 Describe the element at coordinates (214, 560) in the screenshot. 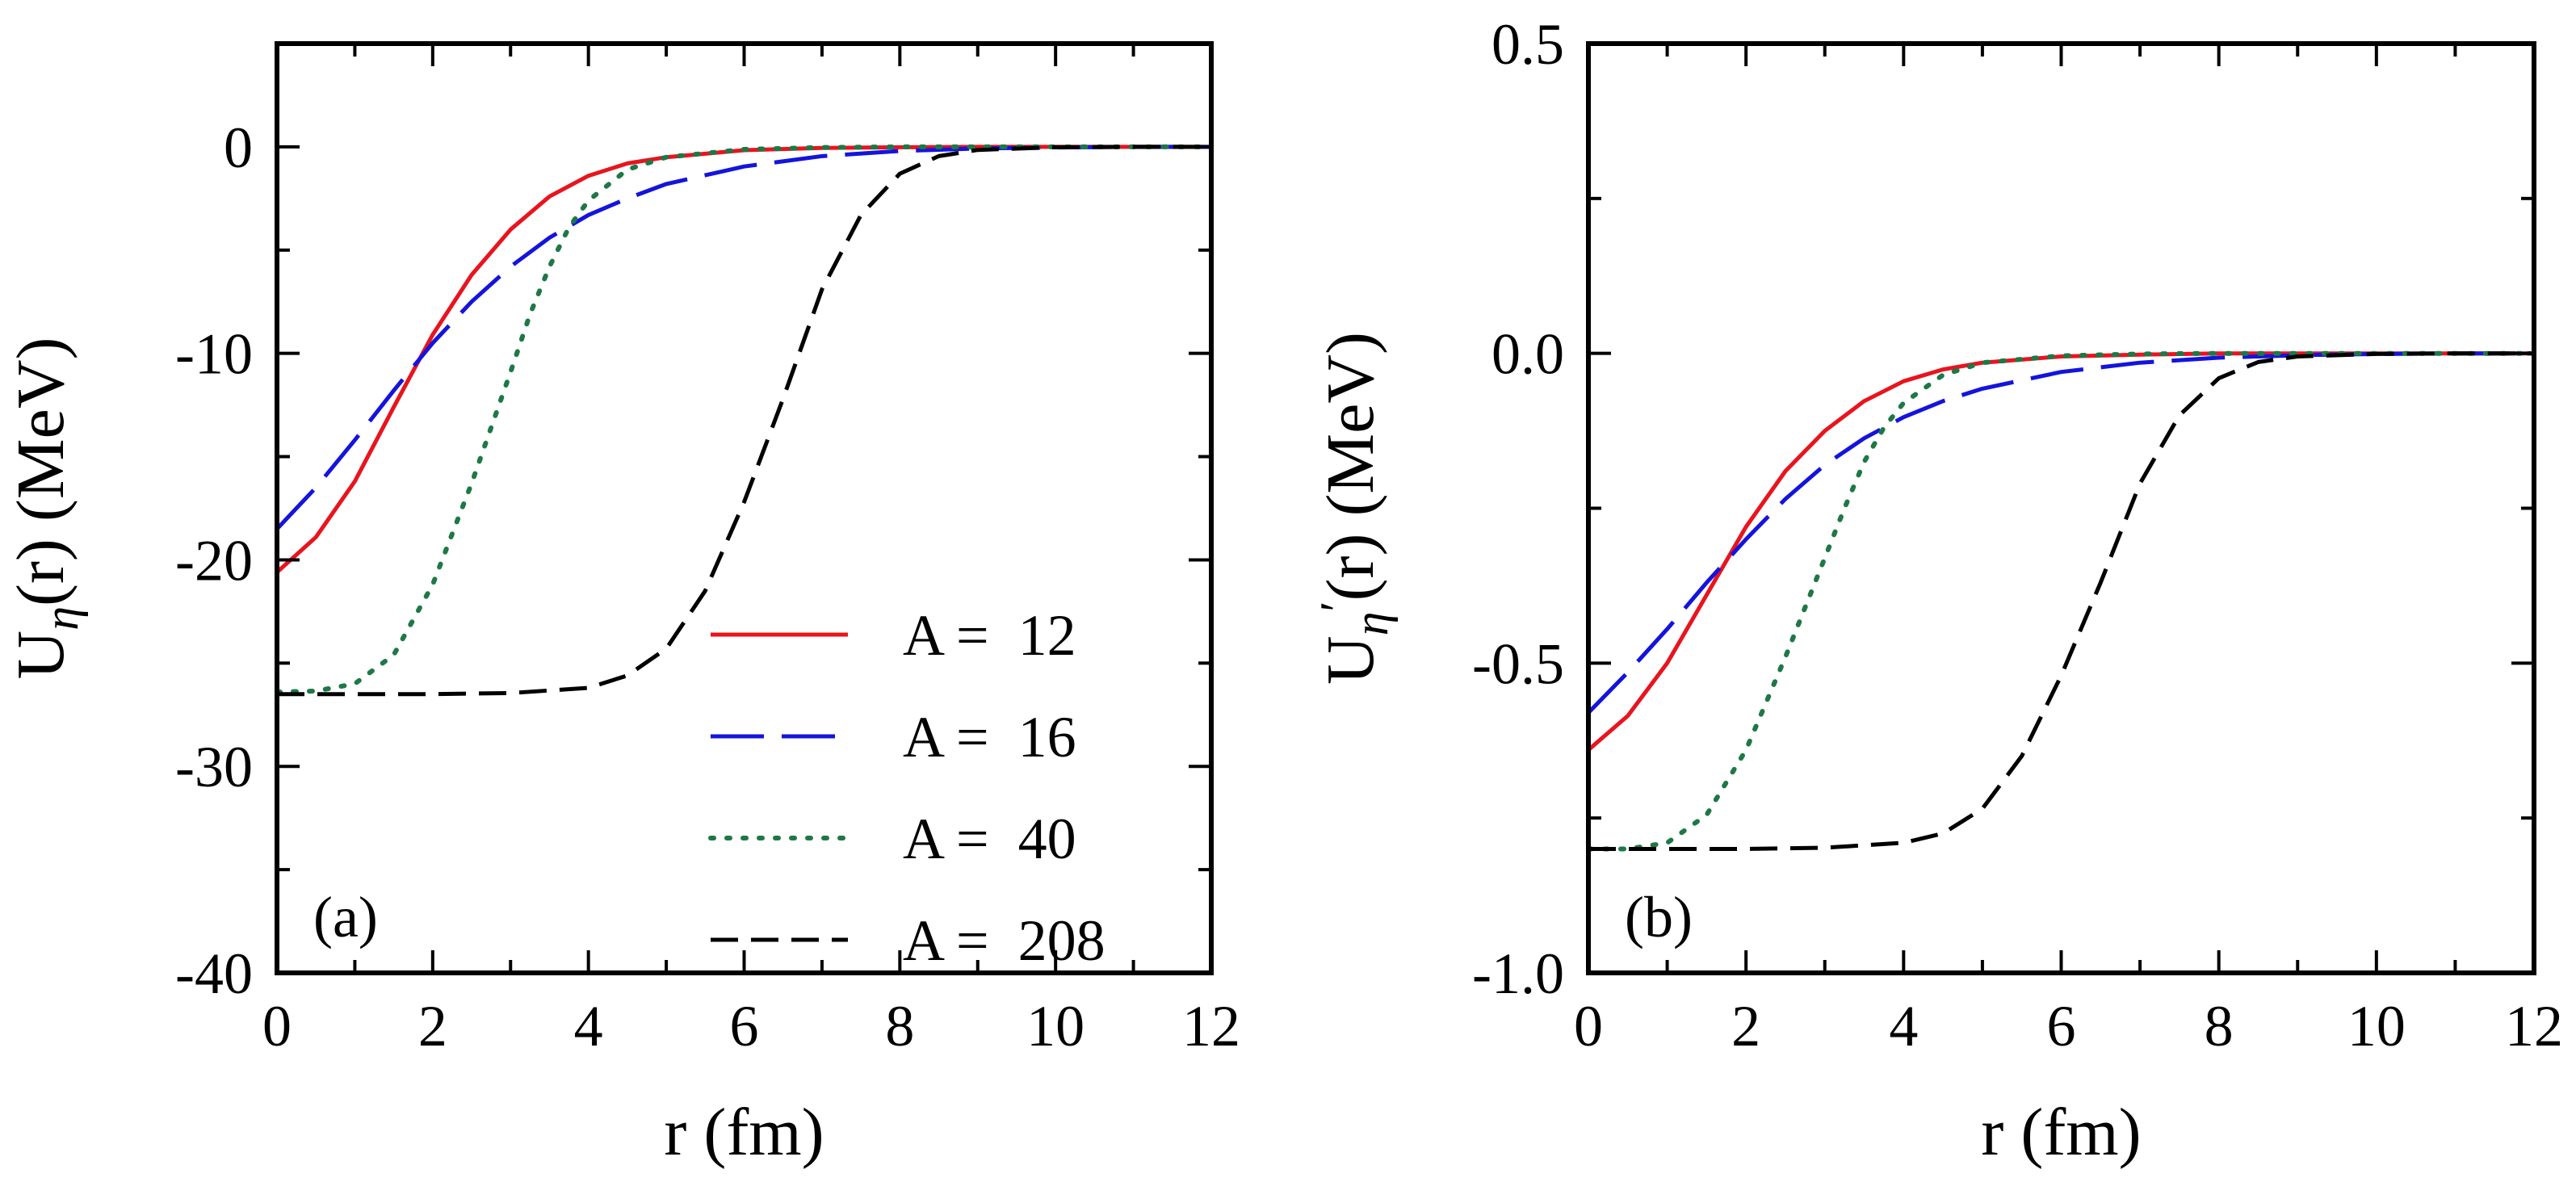

I see `y-tick-label: -20` at that location.